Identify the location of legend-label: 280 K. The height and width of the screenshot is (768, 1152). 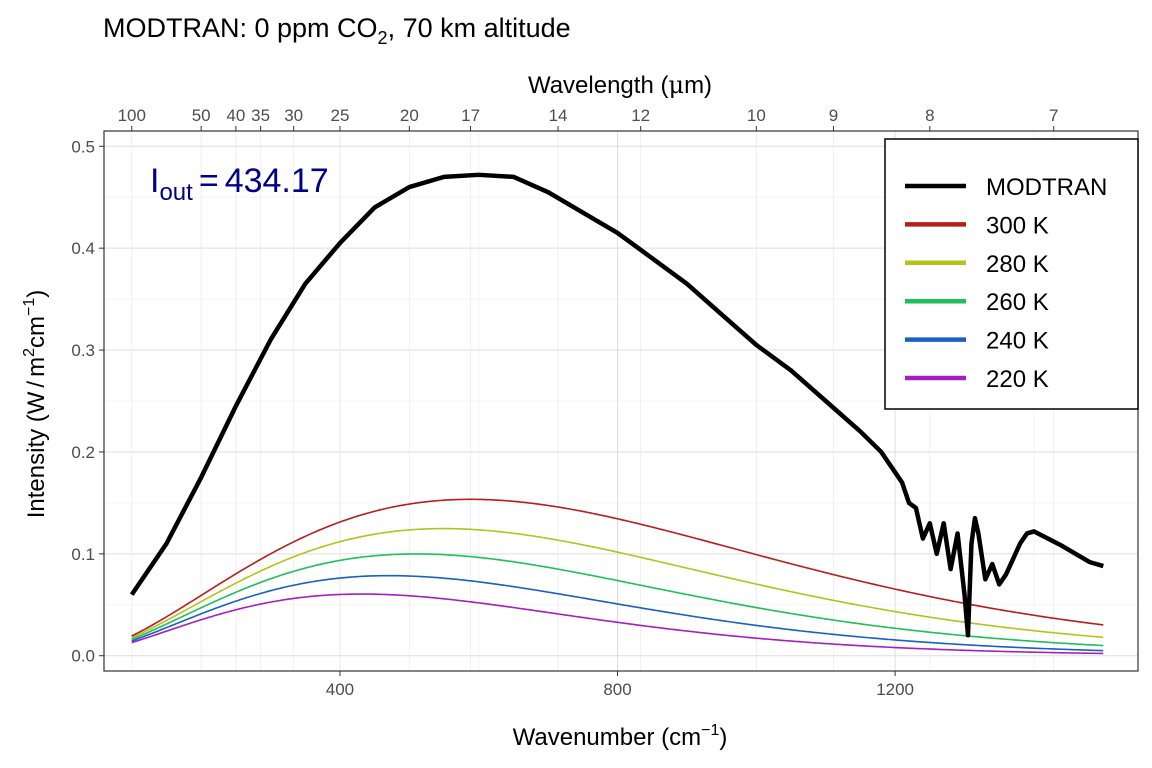
(1017, 264).